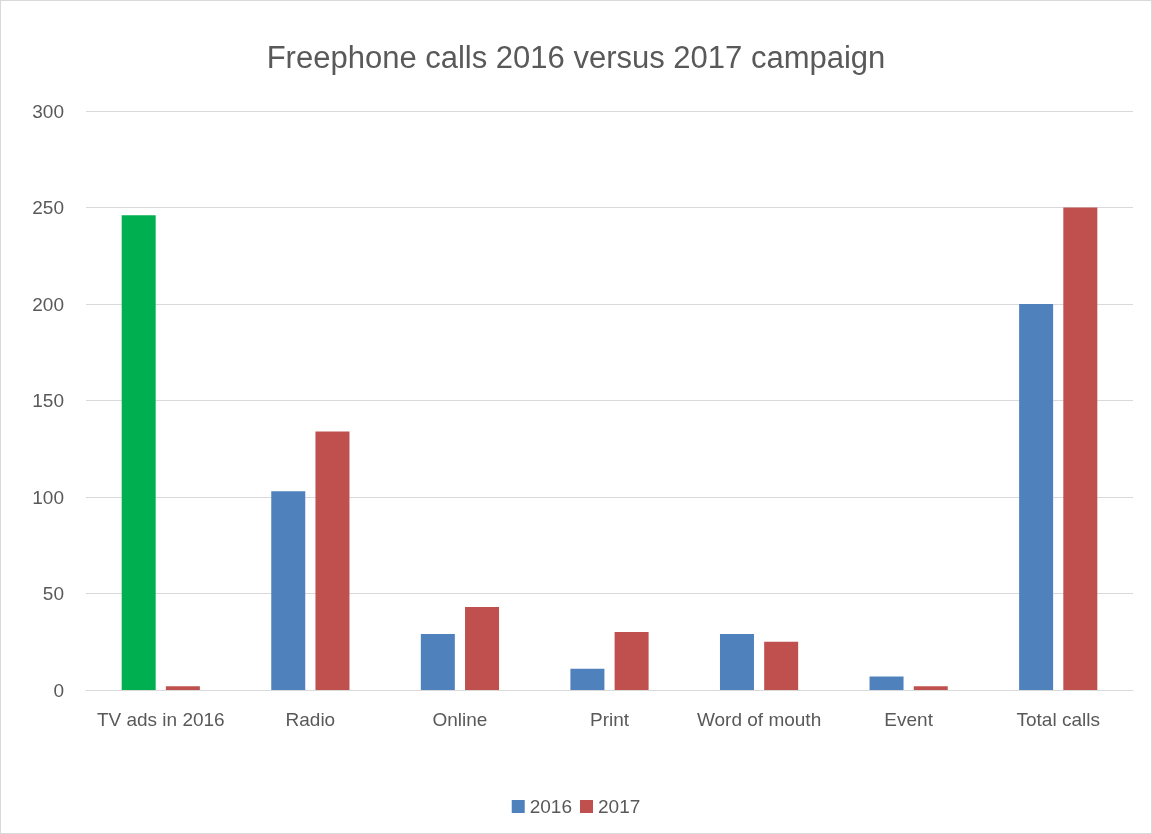  What do you see at coordinates (48, 111) in the screenshot?
I see `y-tick-label: 300` at bounding box center [48, 111].